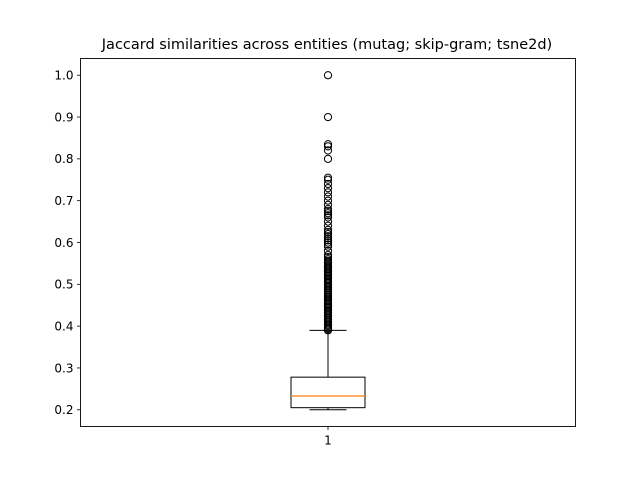 The height and width of the screenshot is (480, 640). Describe the element at coordinates (328, 392) in the screenshot. I see `iqr-box` at that location.